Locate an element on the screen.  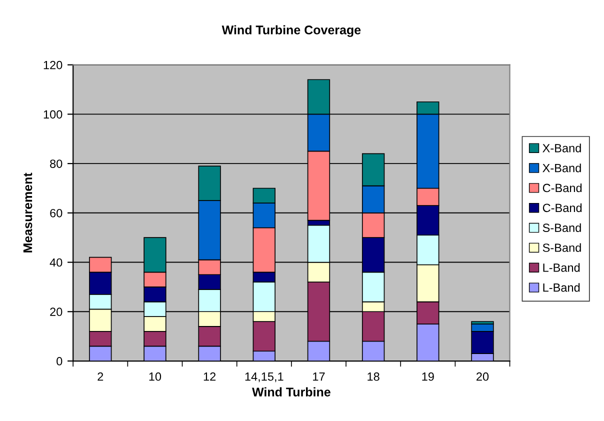
y-tick-label: 40 is located at coordinates (56, 262).